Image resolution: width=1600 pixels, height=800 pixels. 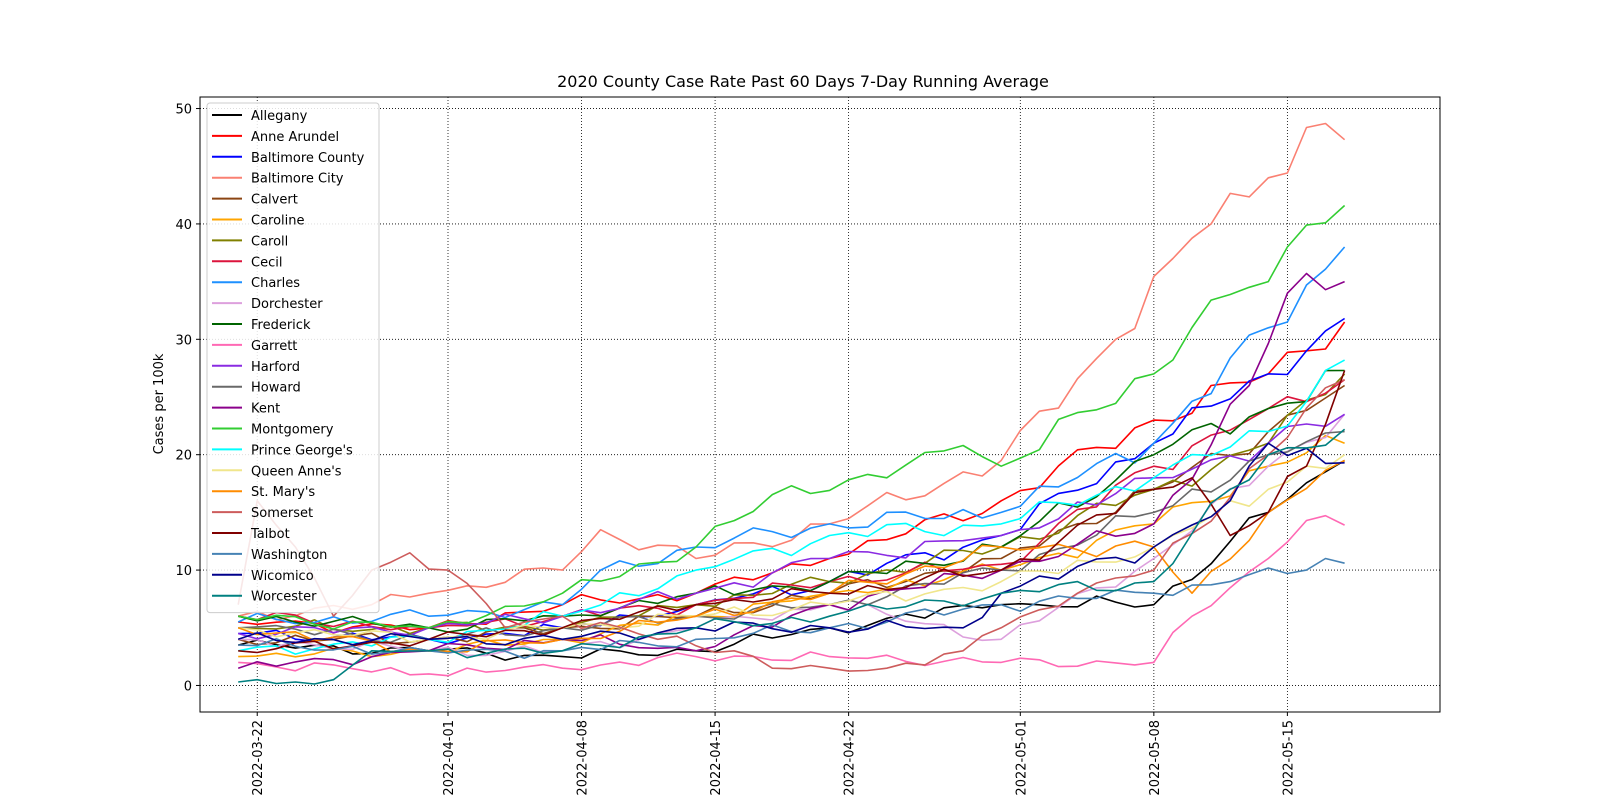 I want to click on legend-label-garrett: Garrett, so click(x=274, y=346).